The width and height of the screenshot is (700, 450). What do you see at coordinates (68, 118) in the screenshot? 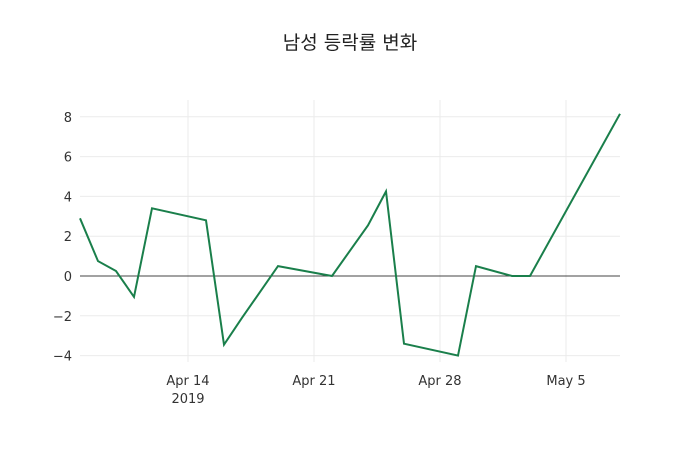
I see `y-tick-label: 8` at bounding box center [68, 118].